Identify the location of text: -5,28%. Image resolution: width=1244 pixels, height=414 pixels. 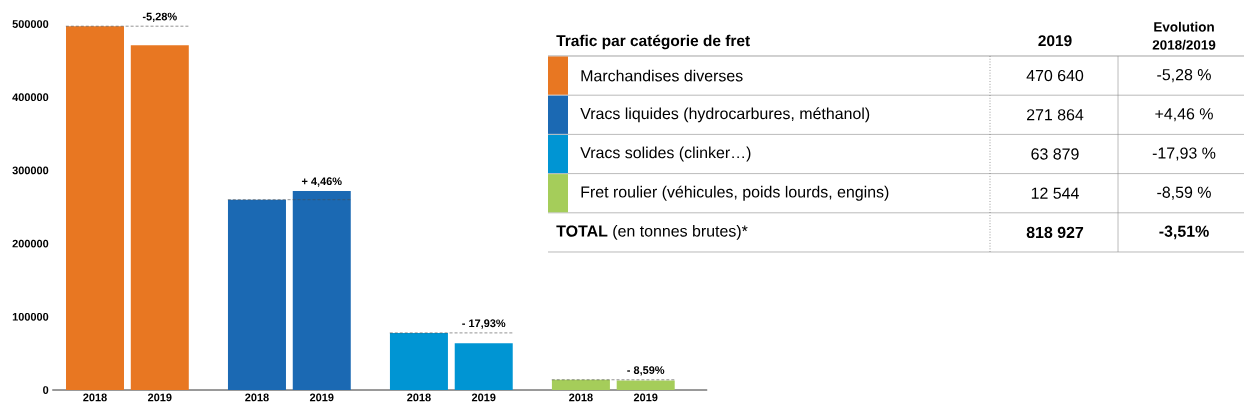
(159, 17).